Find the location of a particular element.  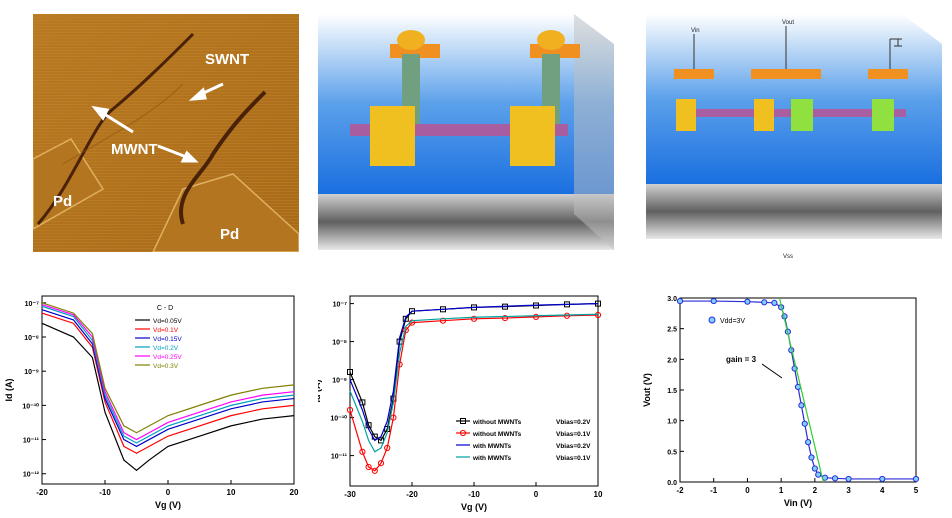

x-tick-label: 10 is located at coordinates (231, 492).